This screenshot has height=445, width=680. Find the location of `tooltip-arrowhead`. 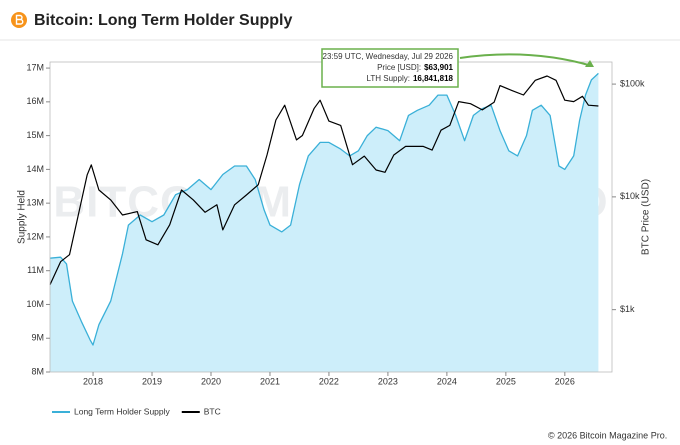

tooltip-arrowhead is located at coordinates (589, 63).